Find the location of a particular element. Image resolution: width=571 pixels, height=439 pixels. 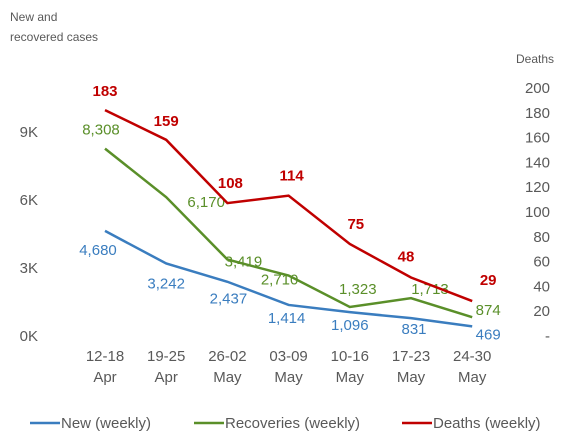

data-label: 75 is located at coordinates (355, 224).